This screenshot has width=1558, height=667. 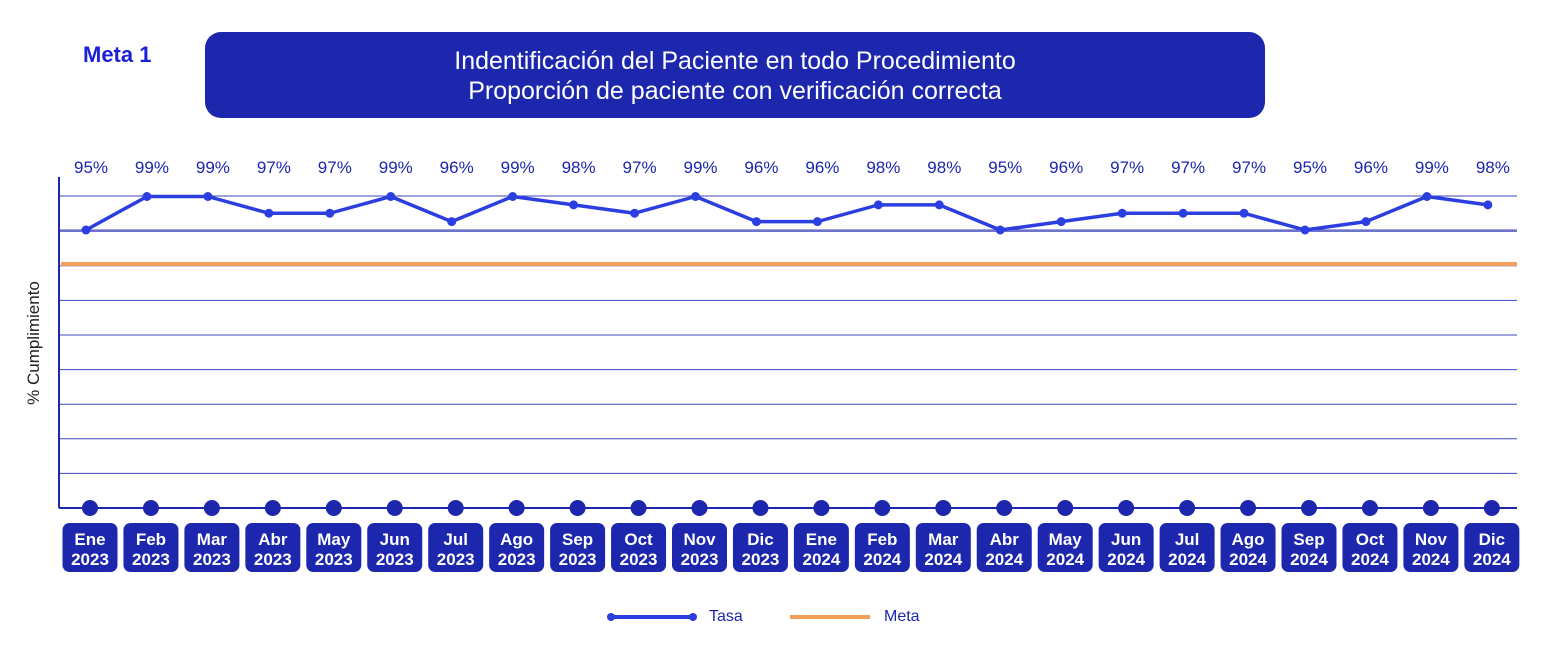 What do you see at coordinates (652, 617) in the screenshot?
I see `legend-swatch-tasa` at bounding box center [652, 617].